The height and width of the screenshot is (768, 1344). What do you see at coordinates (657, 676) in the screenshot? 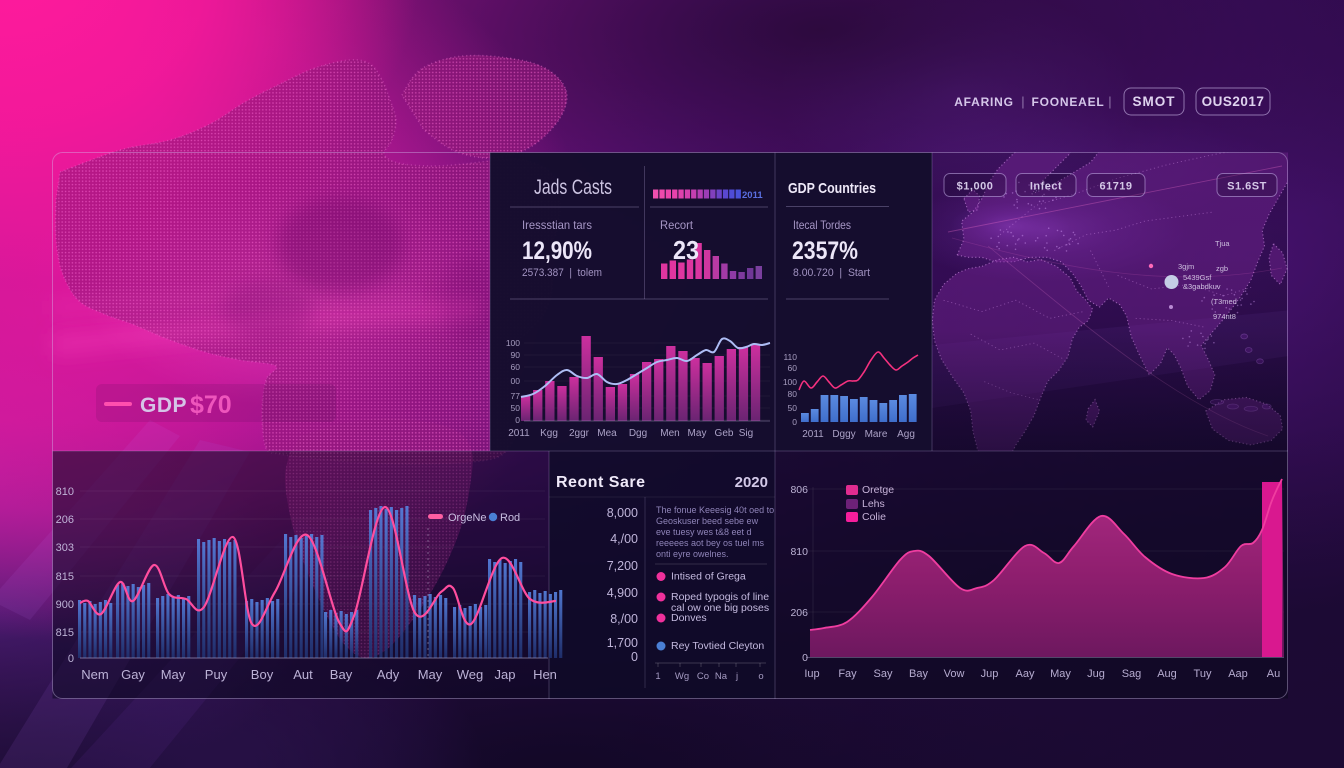
I see `svg-text: 1` at bounding box center [657, 676].